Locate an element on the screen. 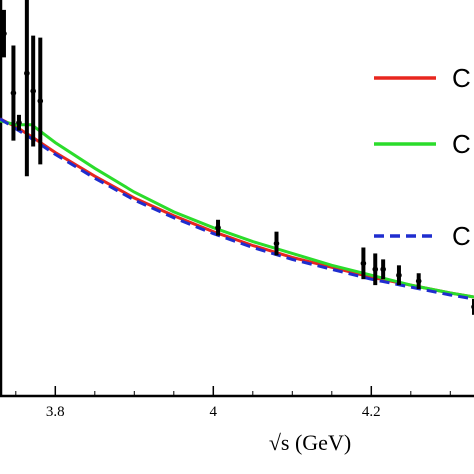 The height and width of the screenshot is (474, 474). legend: C C C is located at coordinates (422, 157).